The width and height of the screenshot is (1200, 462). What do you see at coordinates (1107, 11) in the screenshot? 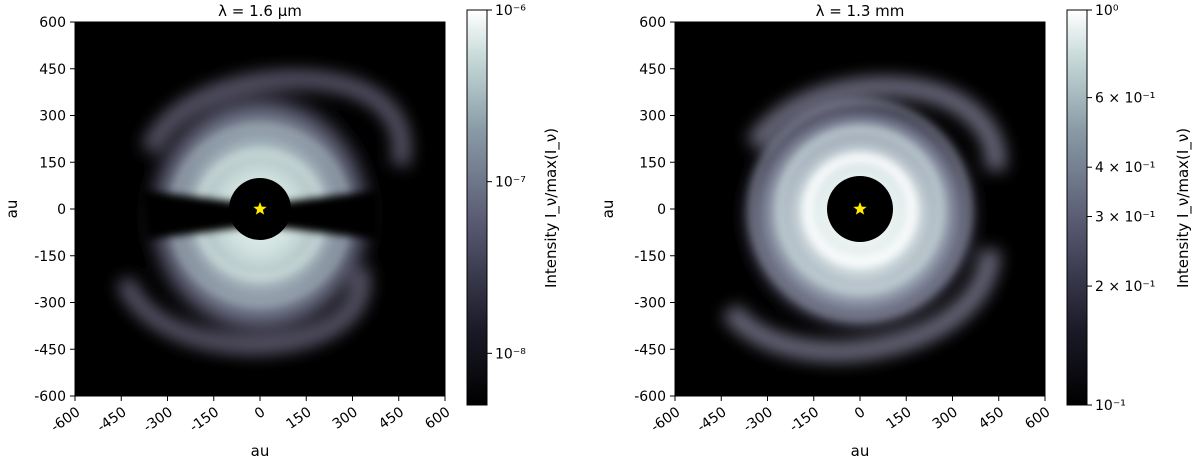
I see `colorbar-tick-label: 10⁰` at bounding box center [1107, 11].